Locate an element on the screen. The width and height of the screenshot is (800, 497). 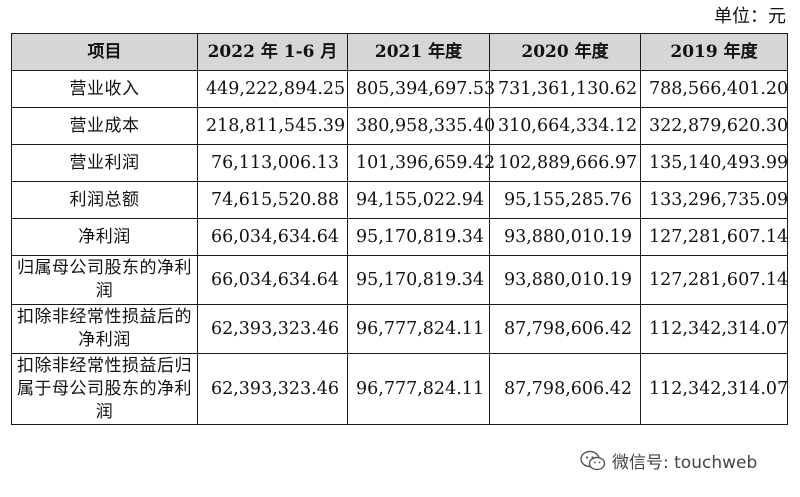
table-cell: 94,155,022.94 is located at coordinates (418, 200).